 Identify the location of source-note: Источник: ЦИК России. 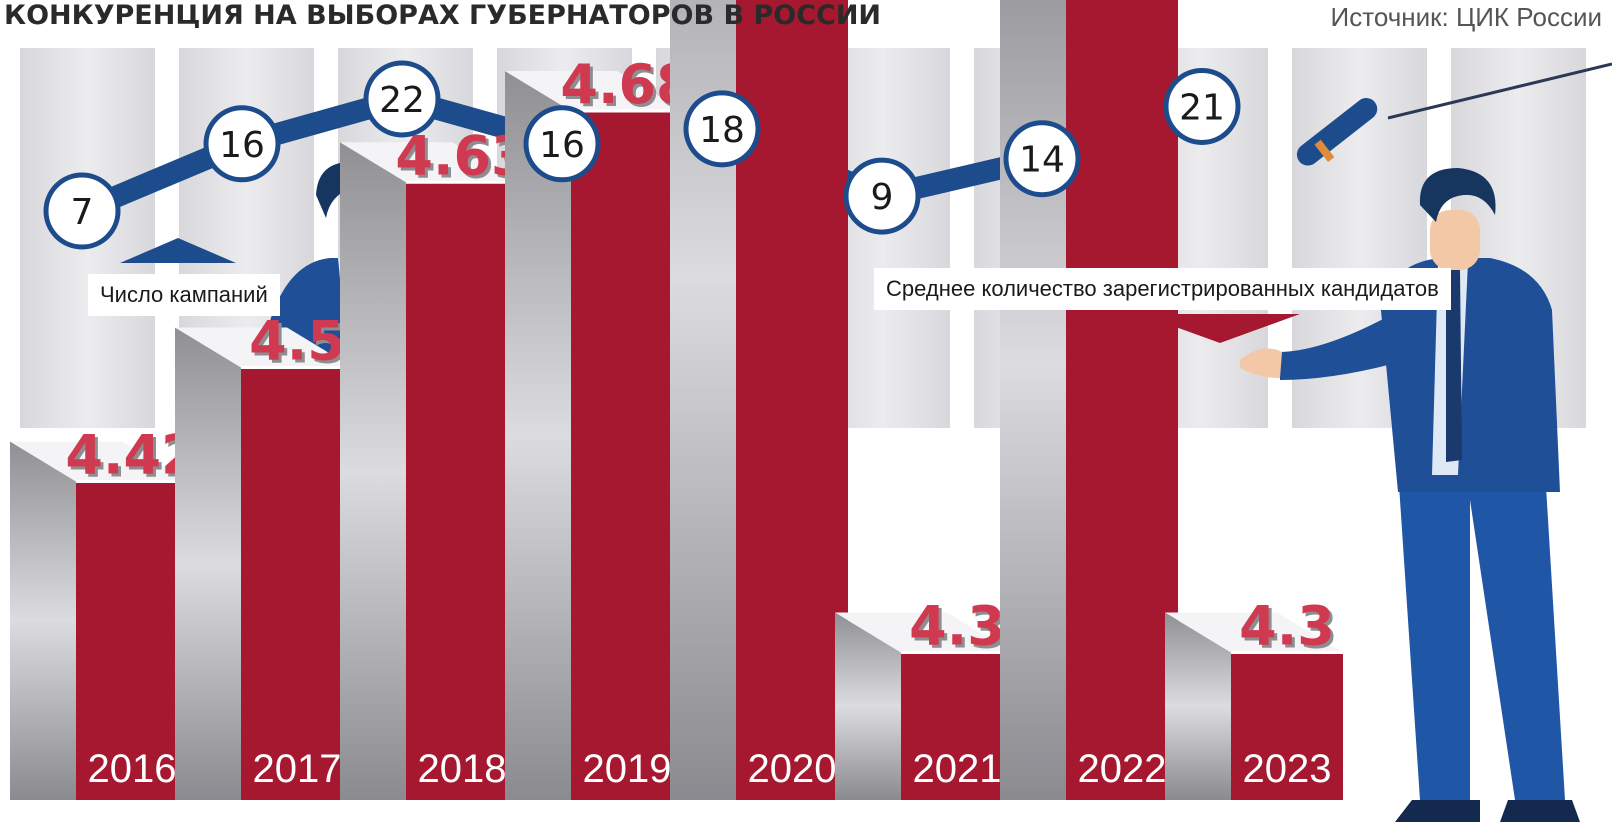
(1466, 17).